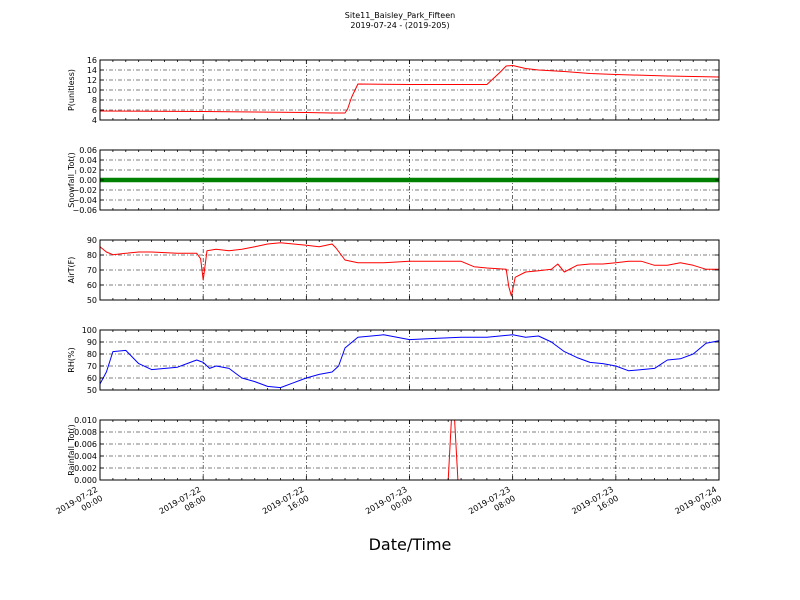  What do you see at coordinates (410, 544) in the screenshot?
I see `x-axis-label: Date/Time` at bounding box center [410, 544].